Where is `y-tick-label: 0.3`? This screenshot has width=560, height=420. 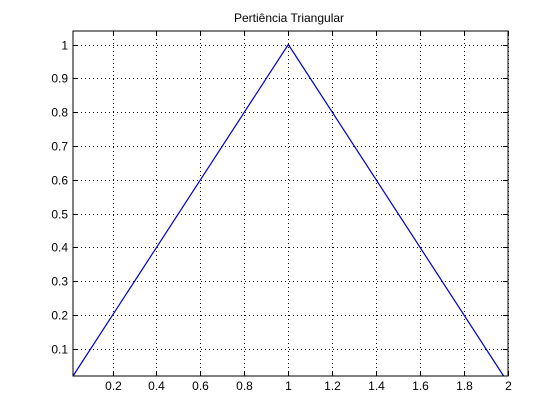
y-tick-label: 0.3 is located at coordinates (59, 282).